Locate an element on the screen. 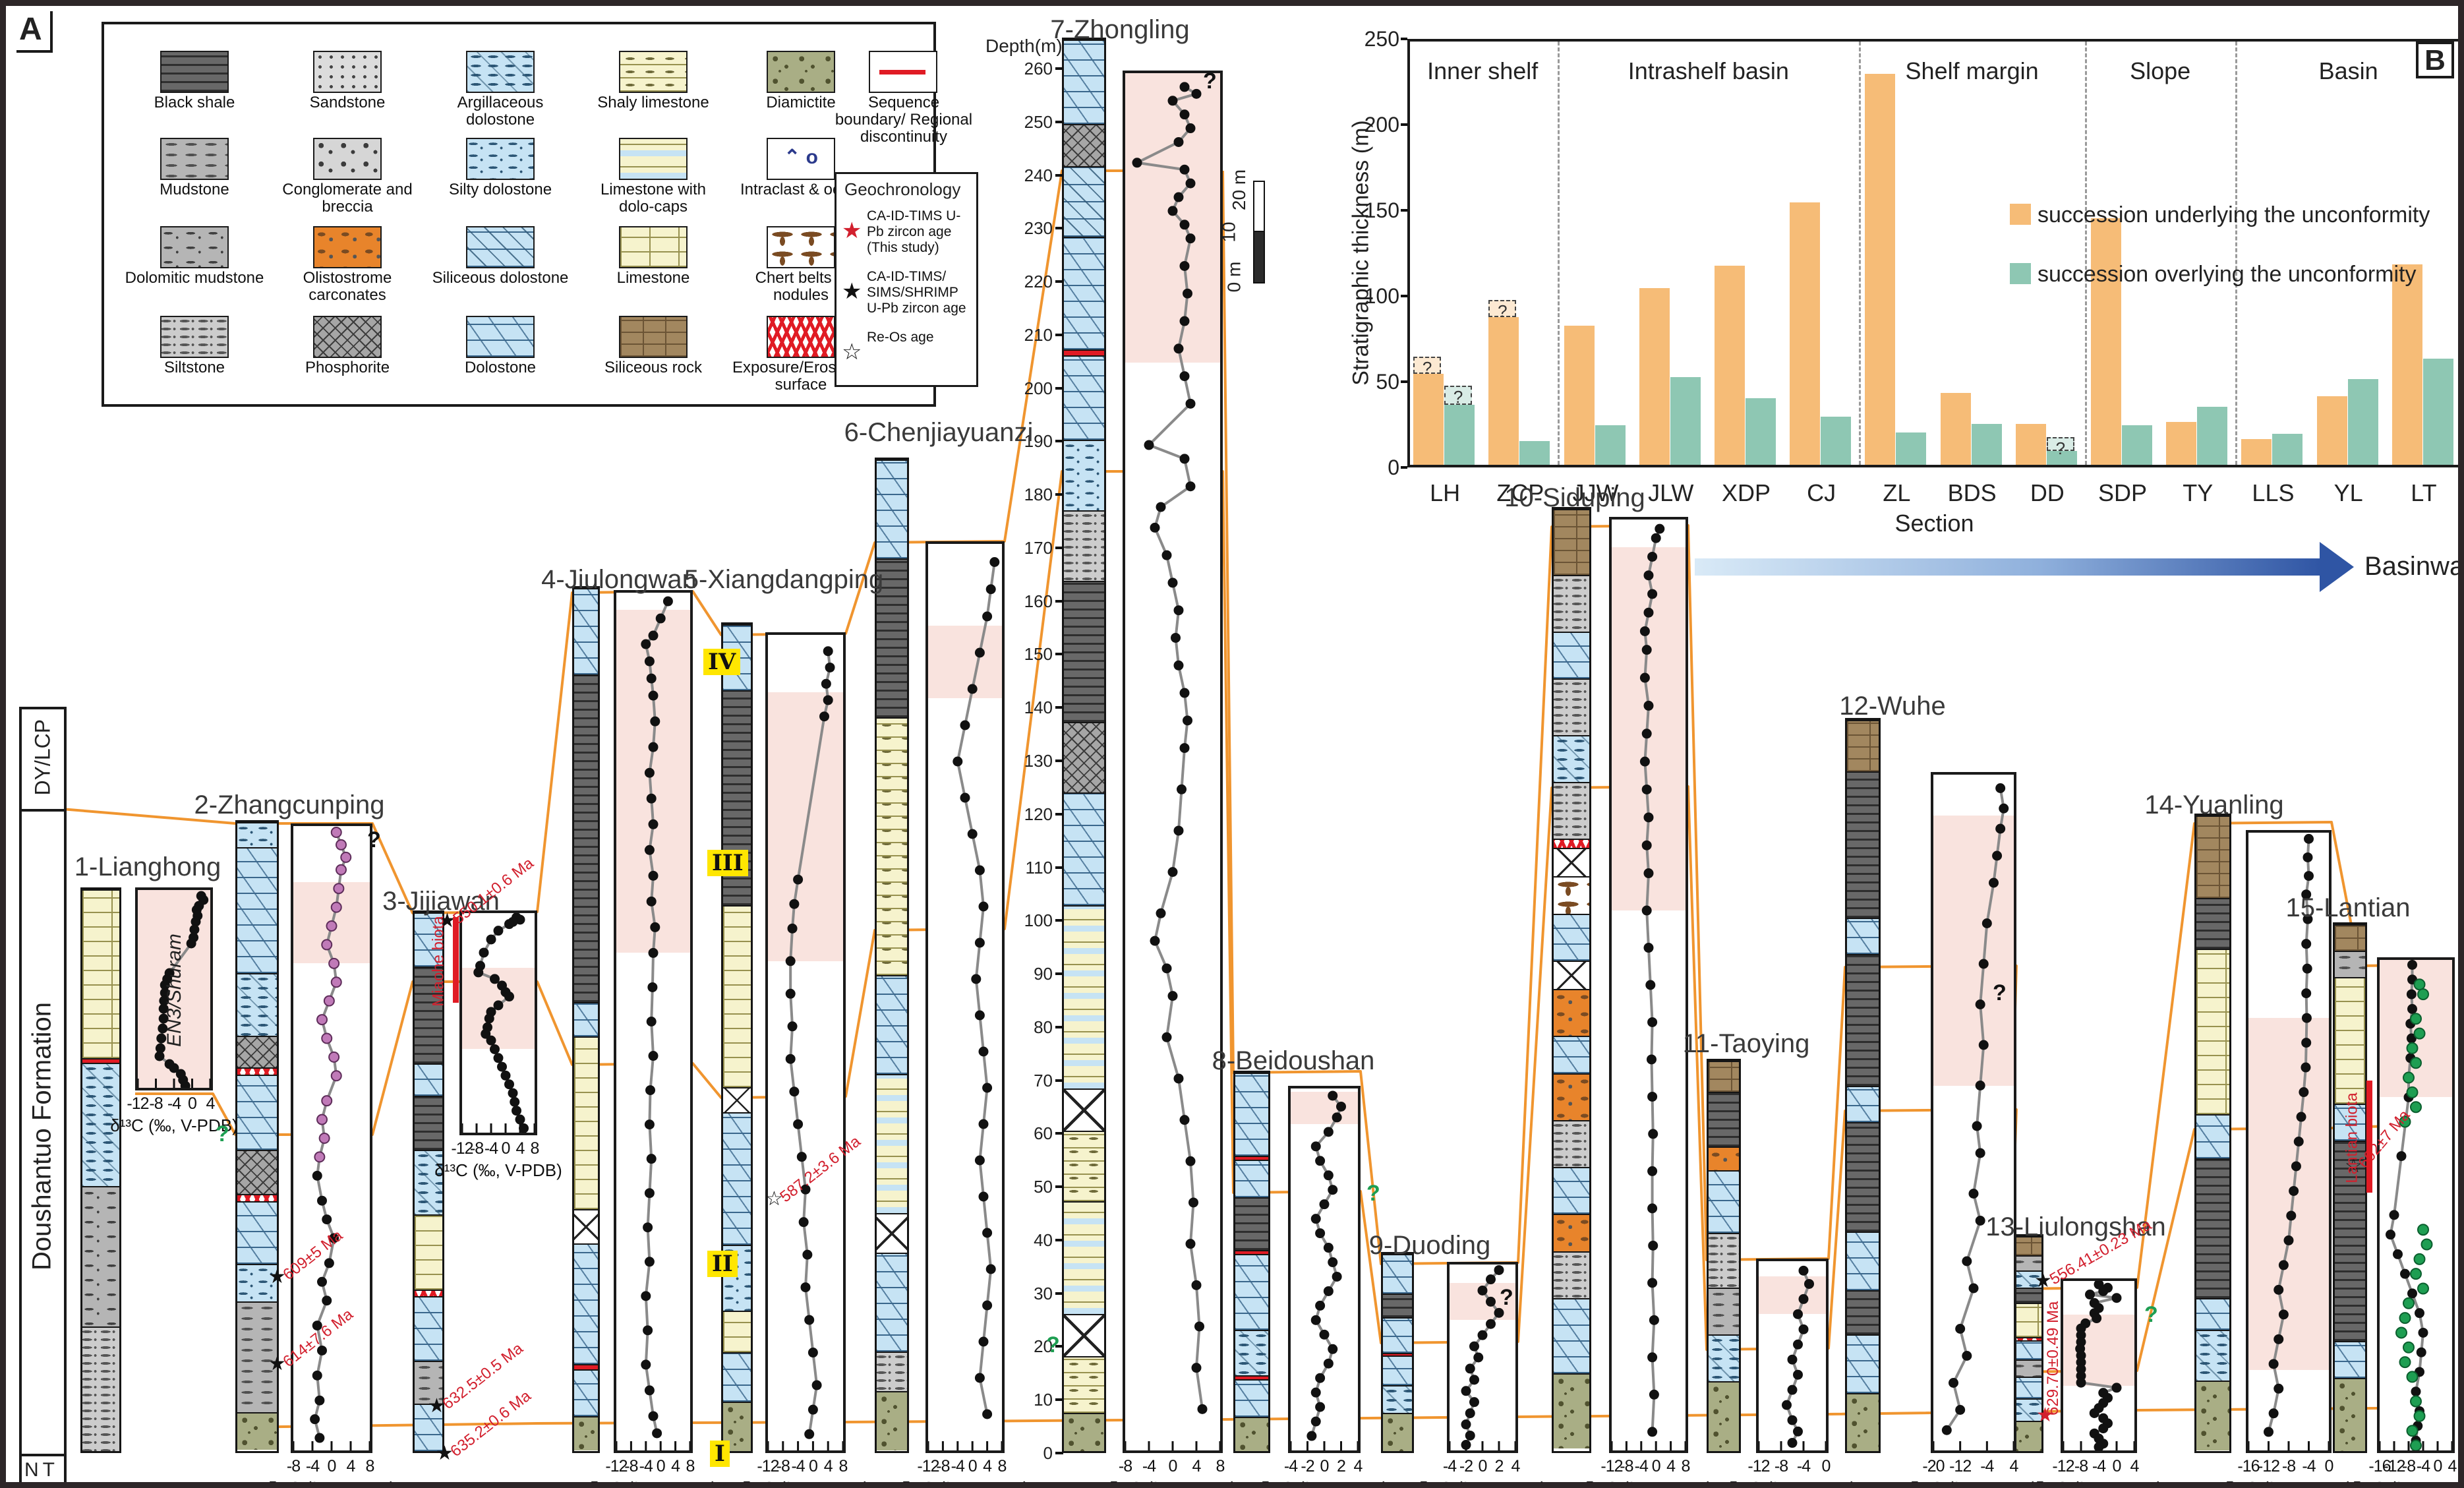 The width and height of the screenshot is (2464, 1488). legend-swatch-bs is located at coordinates (194, 72).